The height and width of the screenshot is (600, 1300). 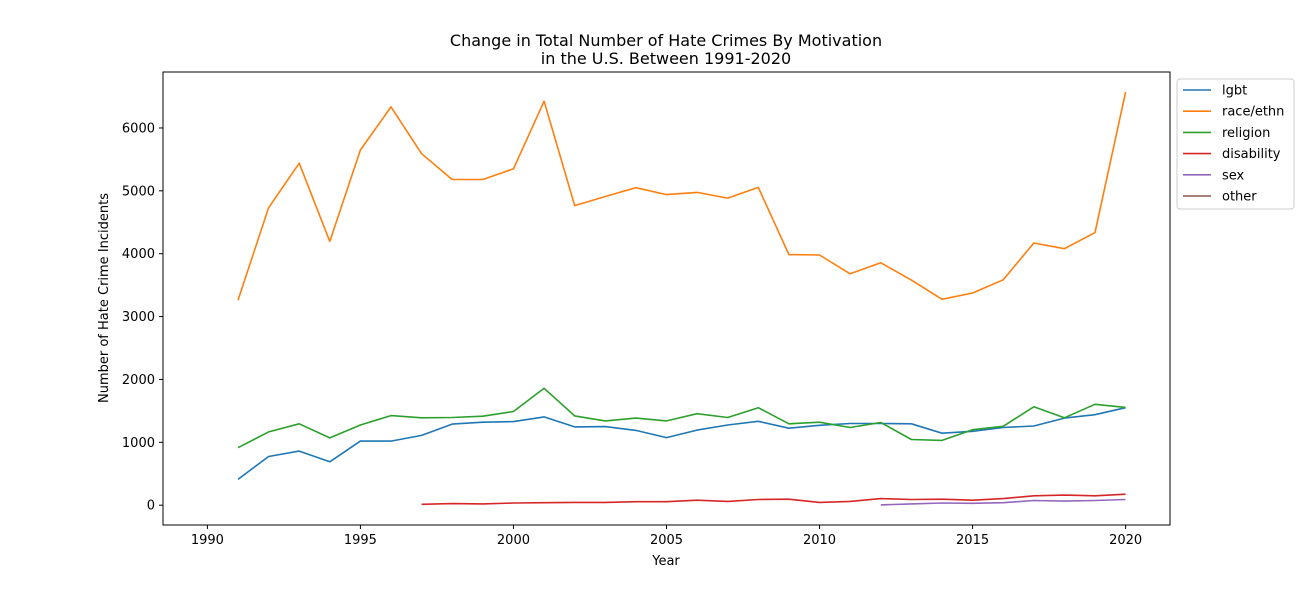 What do you see at coordinates (972, 540) in the screenshot?
I see `x-tick-label: 2015` at bounding box center [972, 540].